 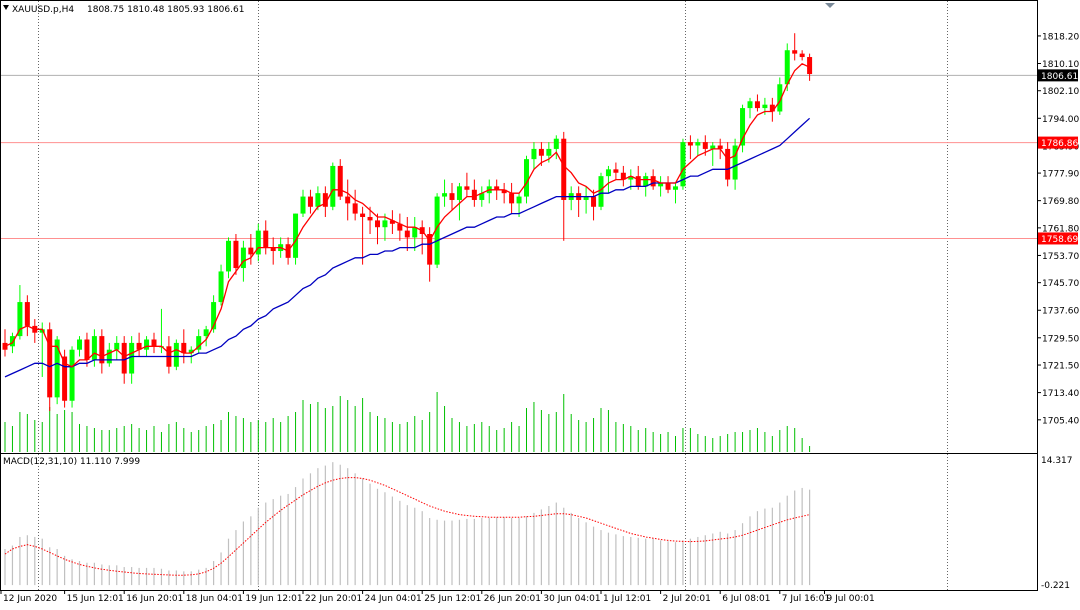 What do you see at coordinates (830, 5) in the screenshot?
I see `chart-shift-marker` at bounding box center [830, 5].